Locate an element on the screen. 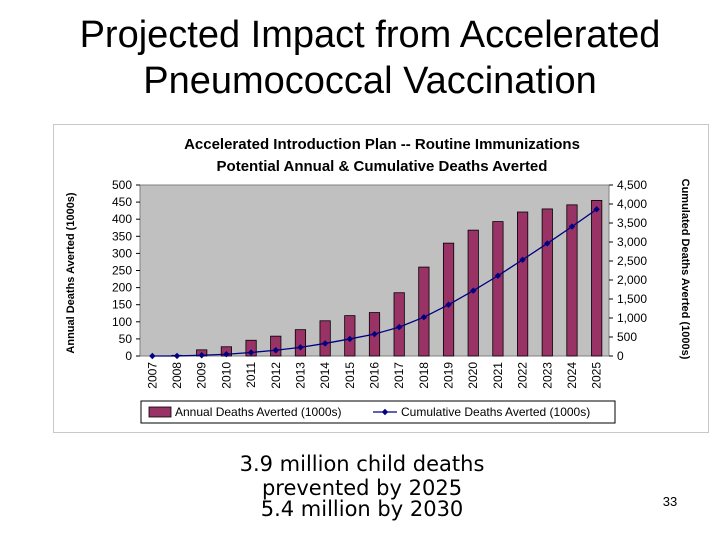 This screenshot has height=540, width=720. x-tick-label: 2024 is located at coordinates (572, 375).